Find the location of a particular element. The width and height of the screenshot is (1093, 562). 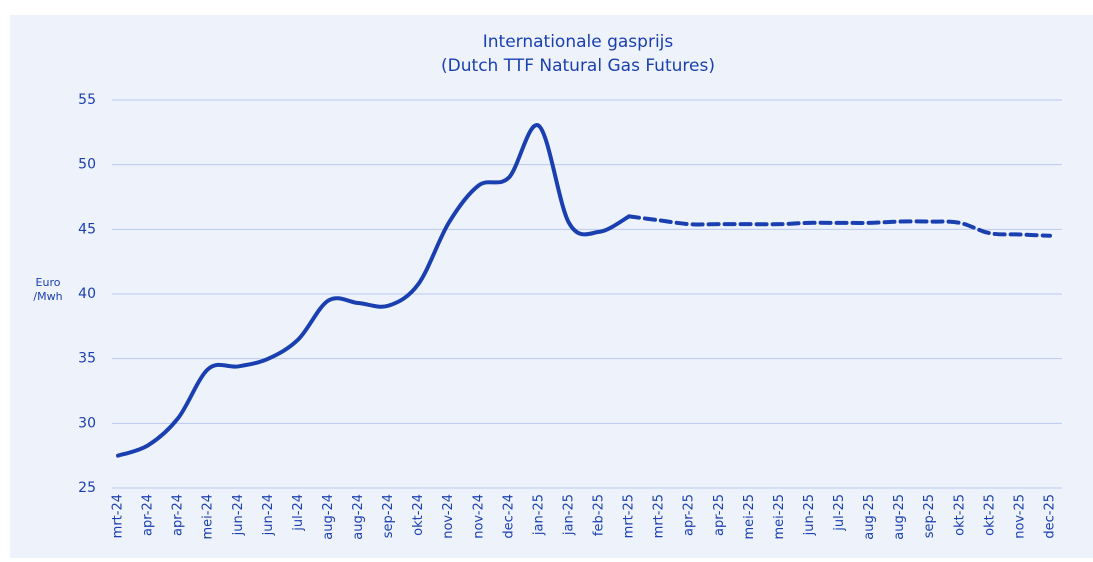

x-tick-label: dec-24 is located at coordinates (508, 516).